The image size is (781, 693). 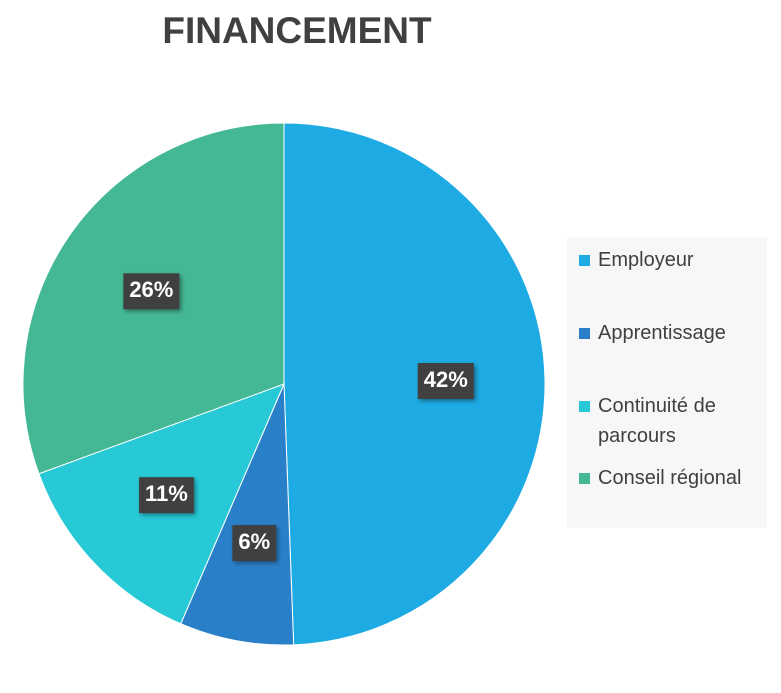 I want to click on data-label-text: 6%, so click(x=254, y=541).